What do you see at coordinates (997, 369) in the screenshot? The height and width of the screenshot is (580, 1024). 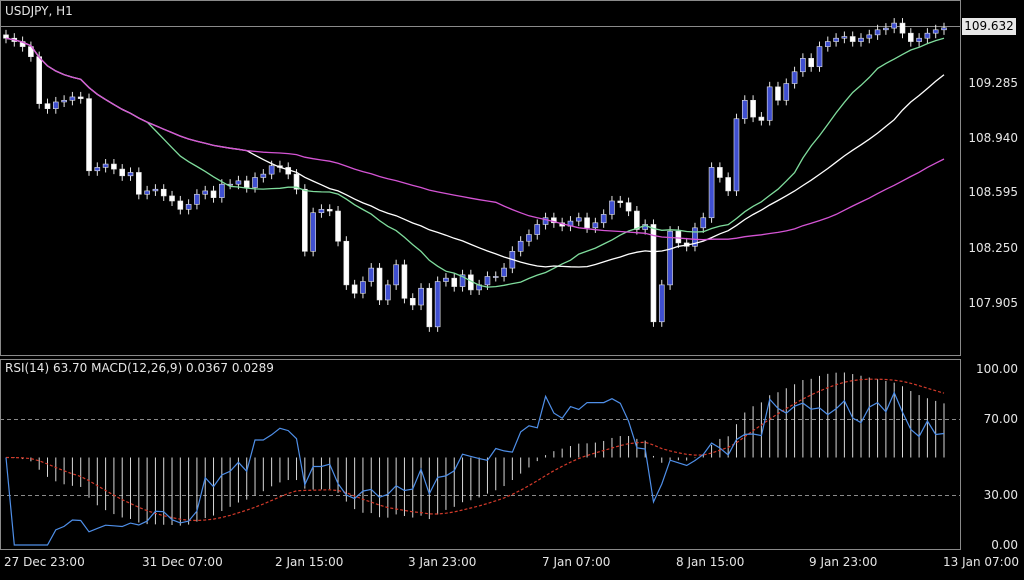 I see `rsi-scale-label: 100.00` at bounding box center [997, 369].